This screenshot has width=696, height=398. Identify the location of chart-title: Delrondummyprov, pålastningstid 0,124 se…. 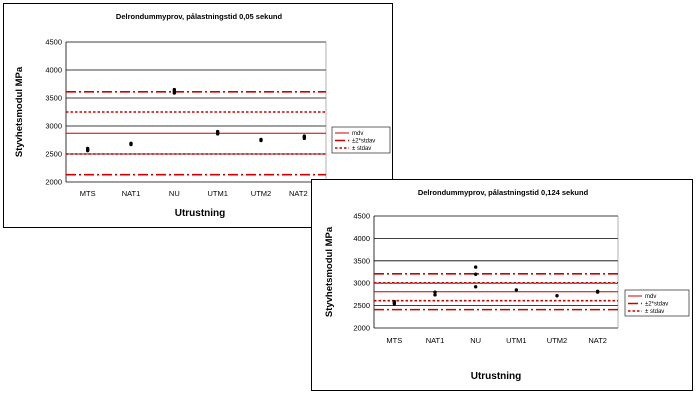
(503, 192).